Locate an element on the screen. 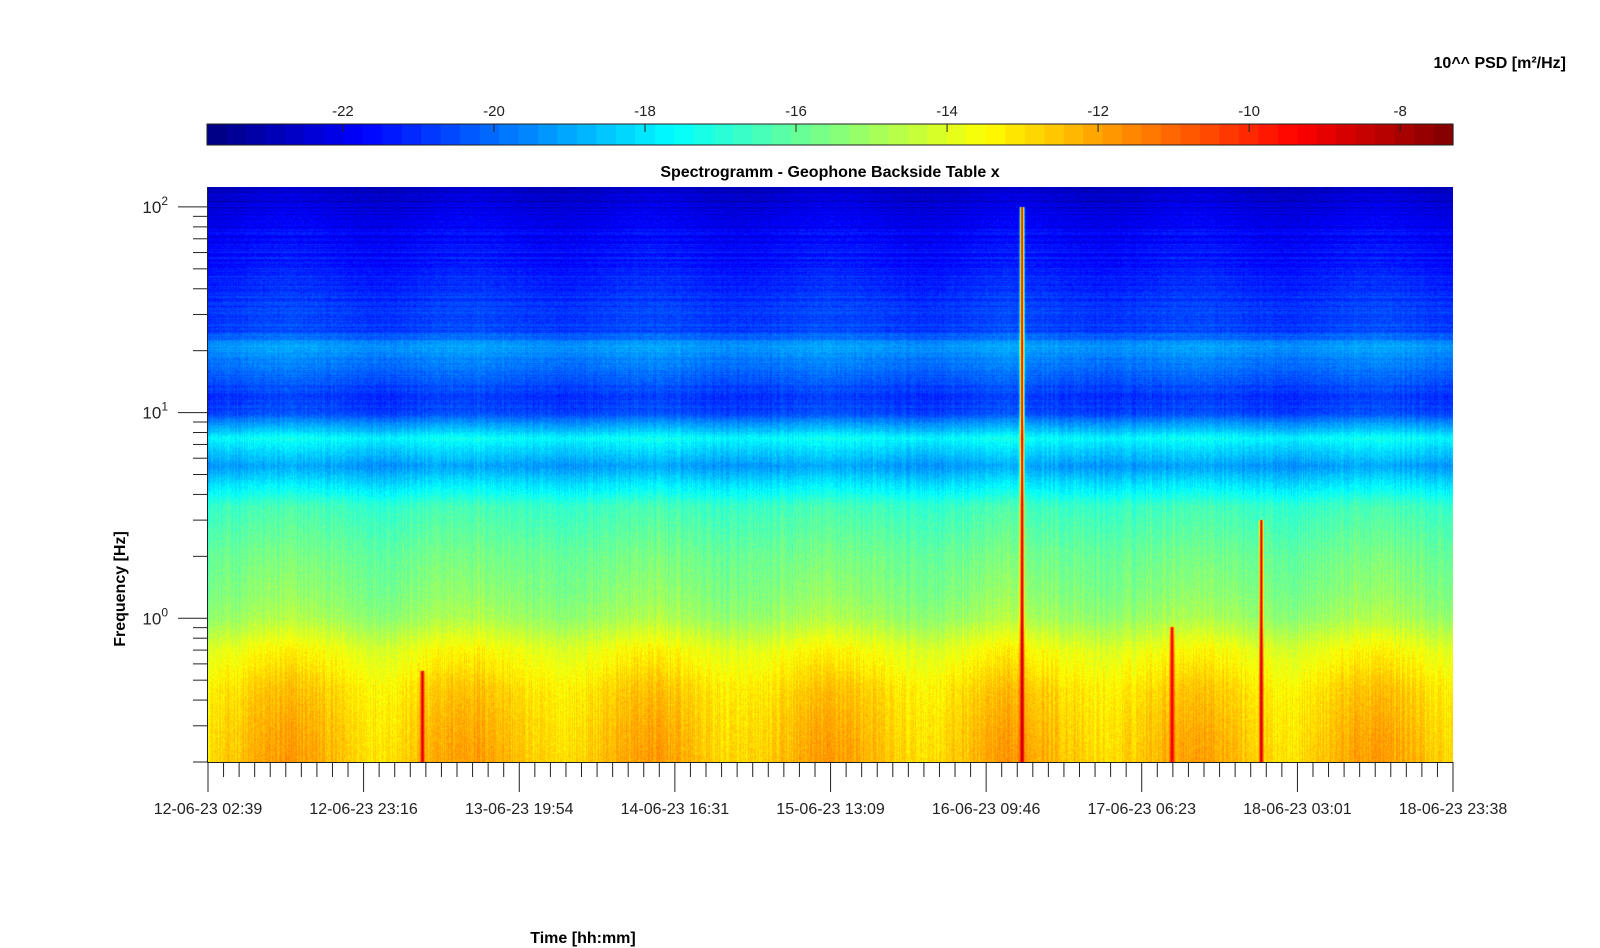  colorbar: -22 -20 -18 -16 -14 -12 -10 -8 is located at coordinates (830, 124).